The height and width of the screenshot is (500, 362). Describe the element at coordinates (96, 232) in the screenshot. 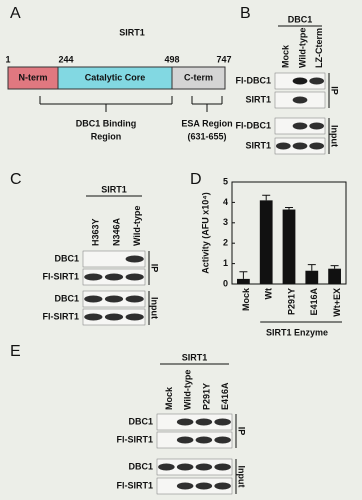

I see `lane-label: H363Y` at that location.